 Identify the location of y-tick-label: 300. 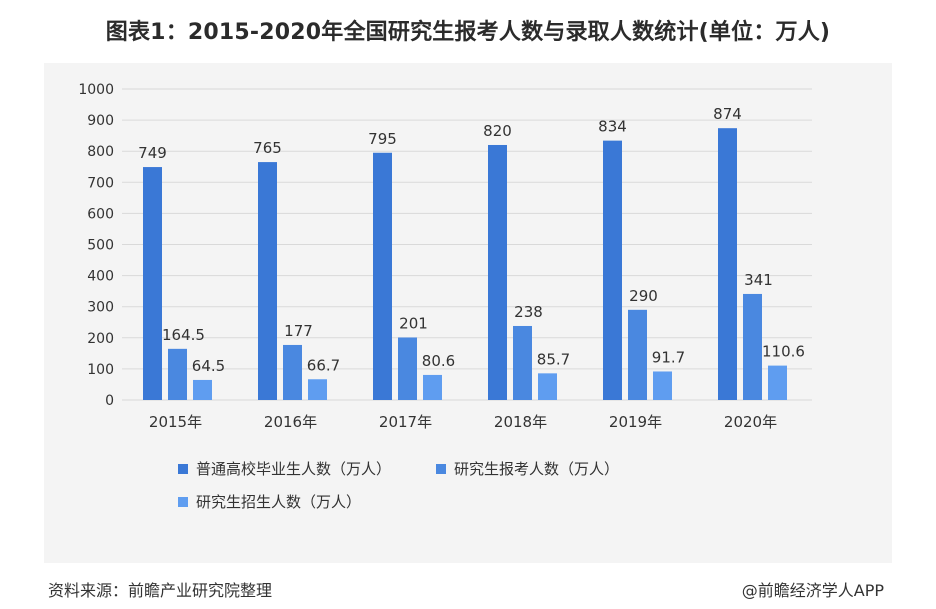
(100, 308).